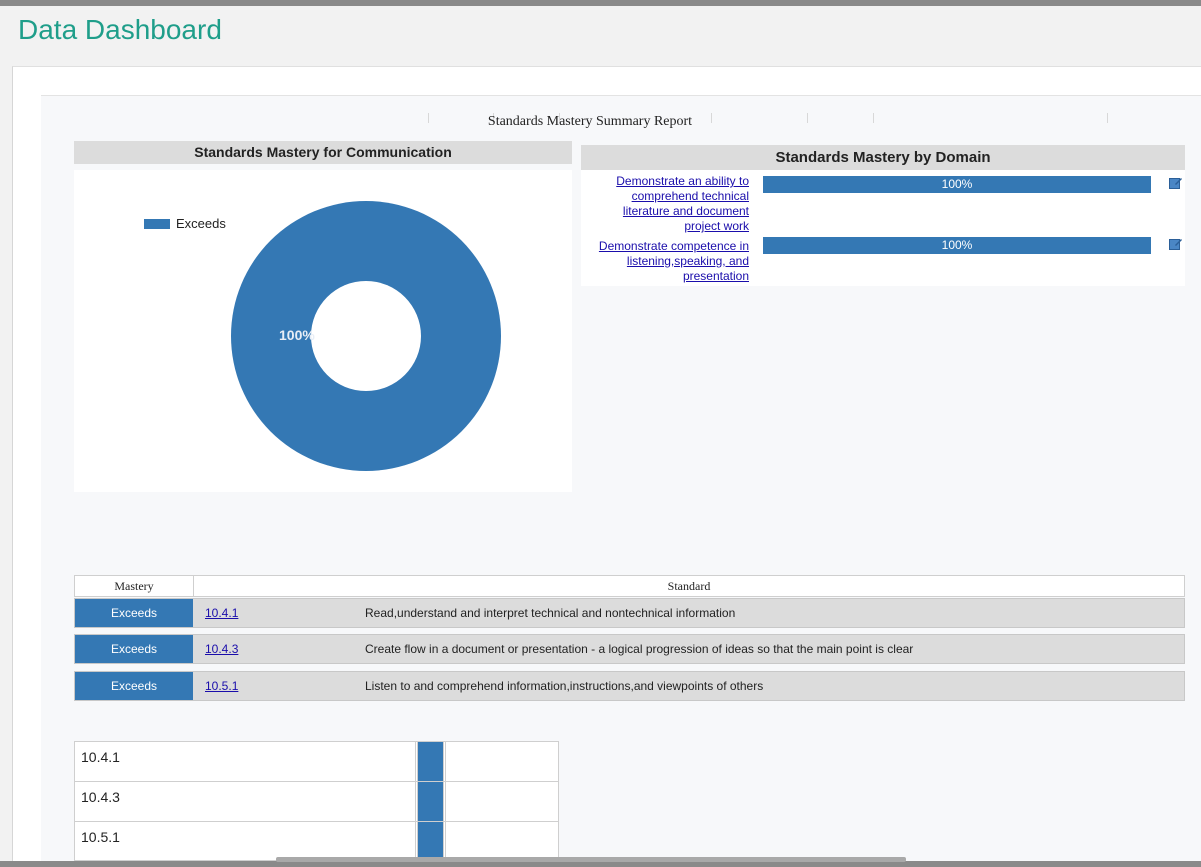  What do you see at coordinates (157, 223) in the screenshot?
I see `legend-swatch-exceeds` at bounding box center [157, 223].